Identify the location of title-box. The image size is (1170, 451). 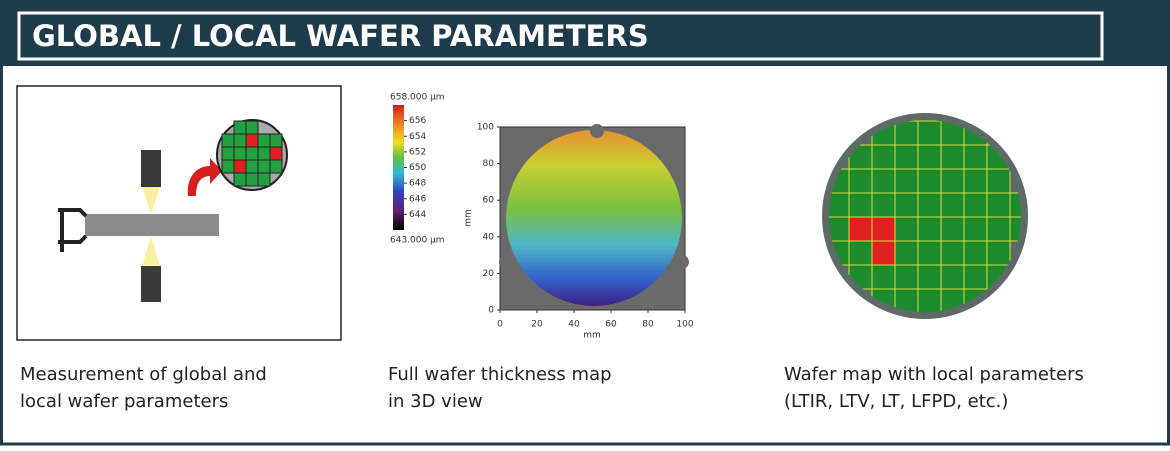
(560, 36).